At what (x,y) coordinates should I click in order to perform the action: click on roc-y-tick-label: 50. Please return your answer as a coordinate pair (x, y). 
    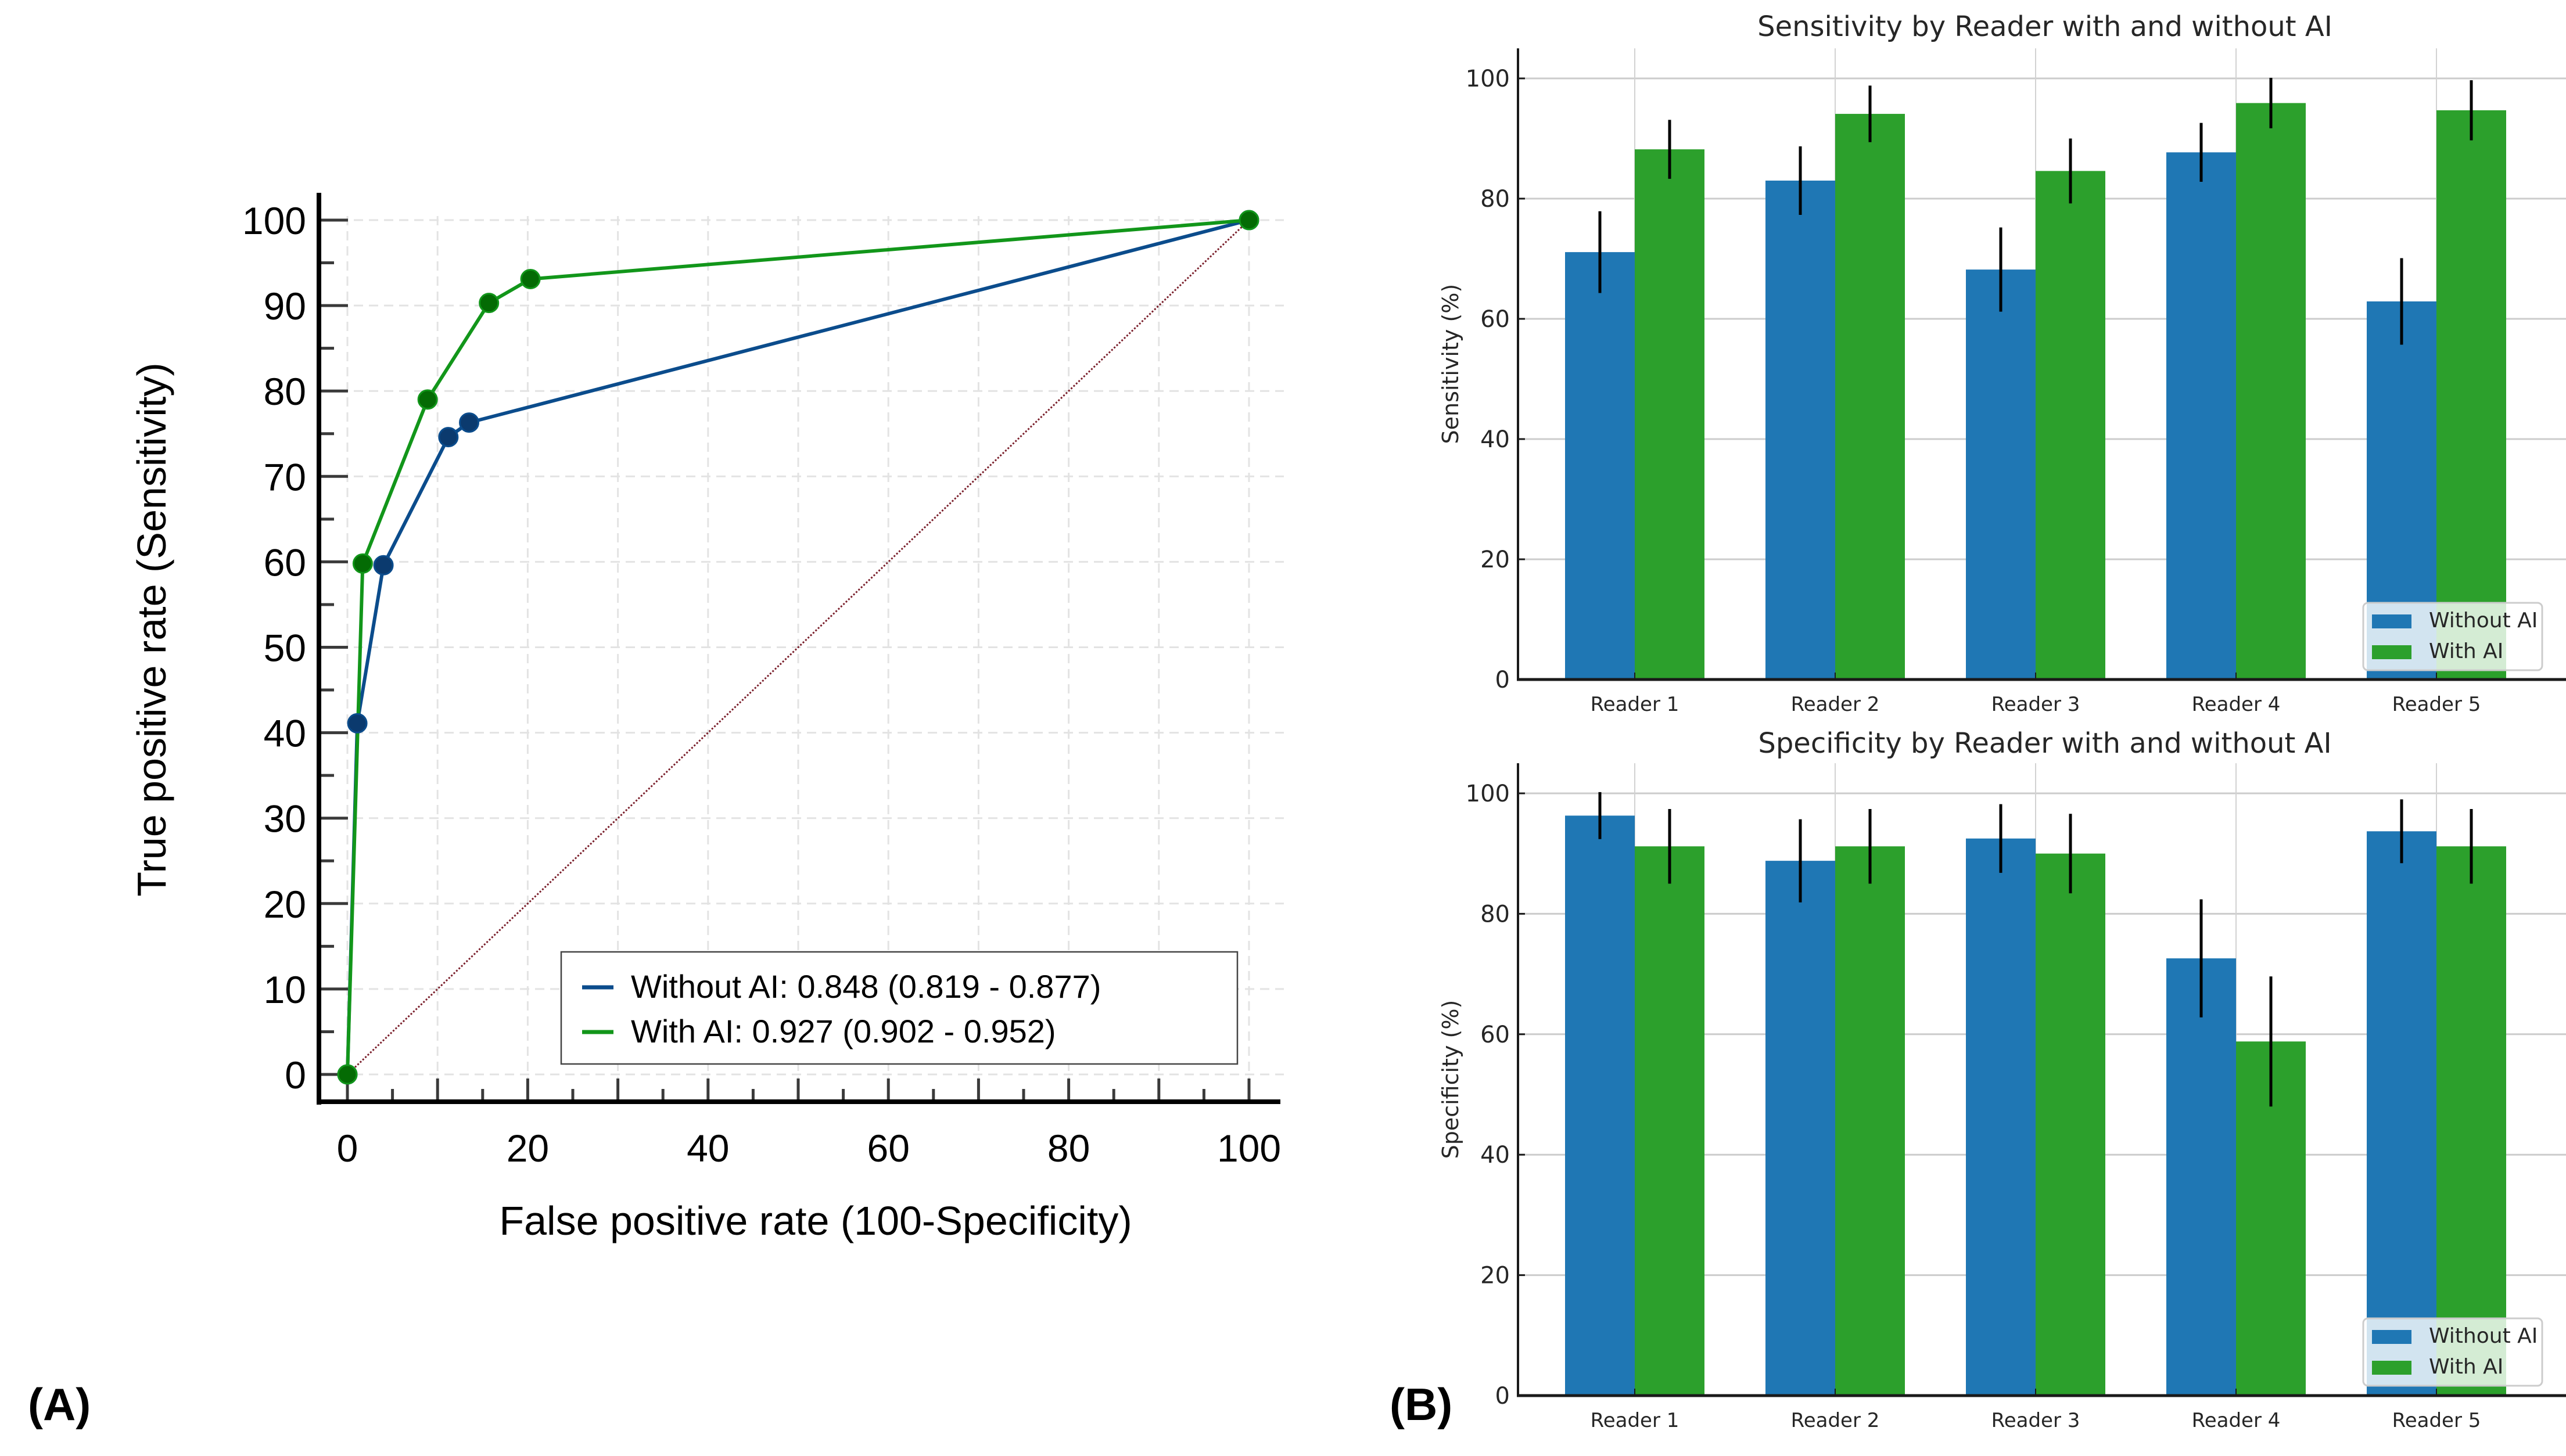
    Looking at the image, I should click on (285, 649).